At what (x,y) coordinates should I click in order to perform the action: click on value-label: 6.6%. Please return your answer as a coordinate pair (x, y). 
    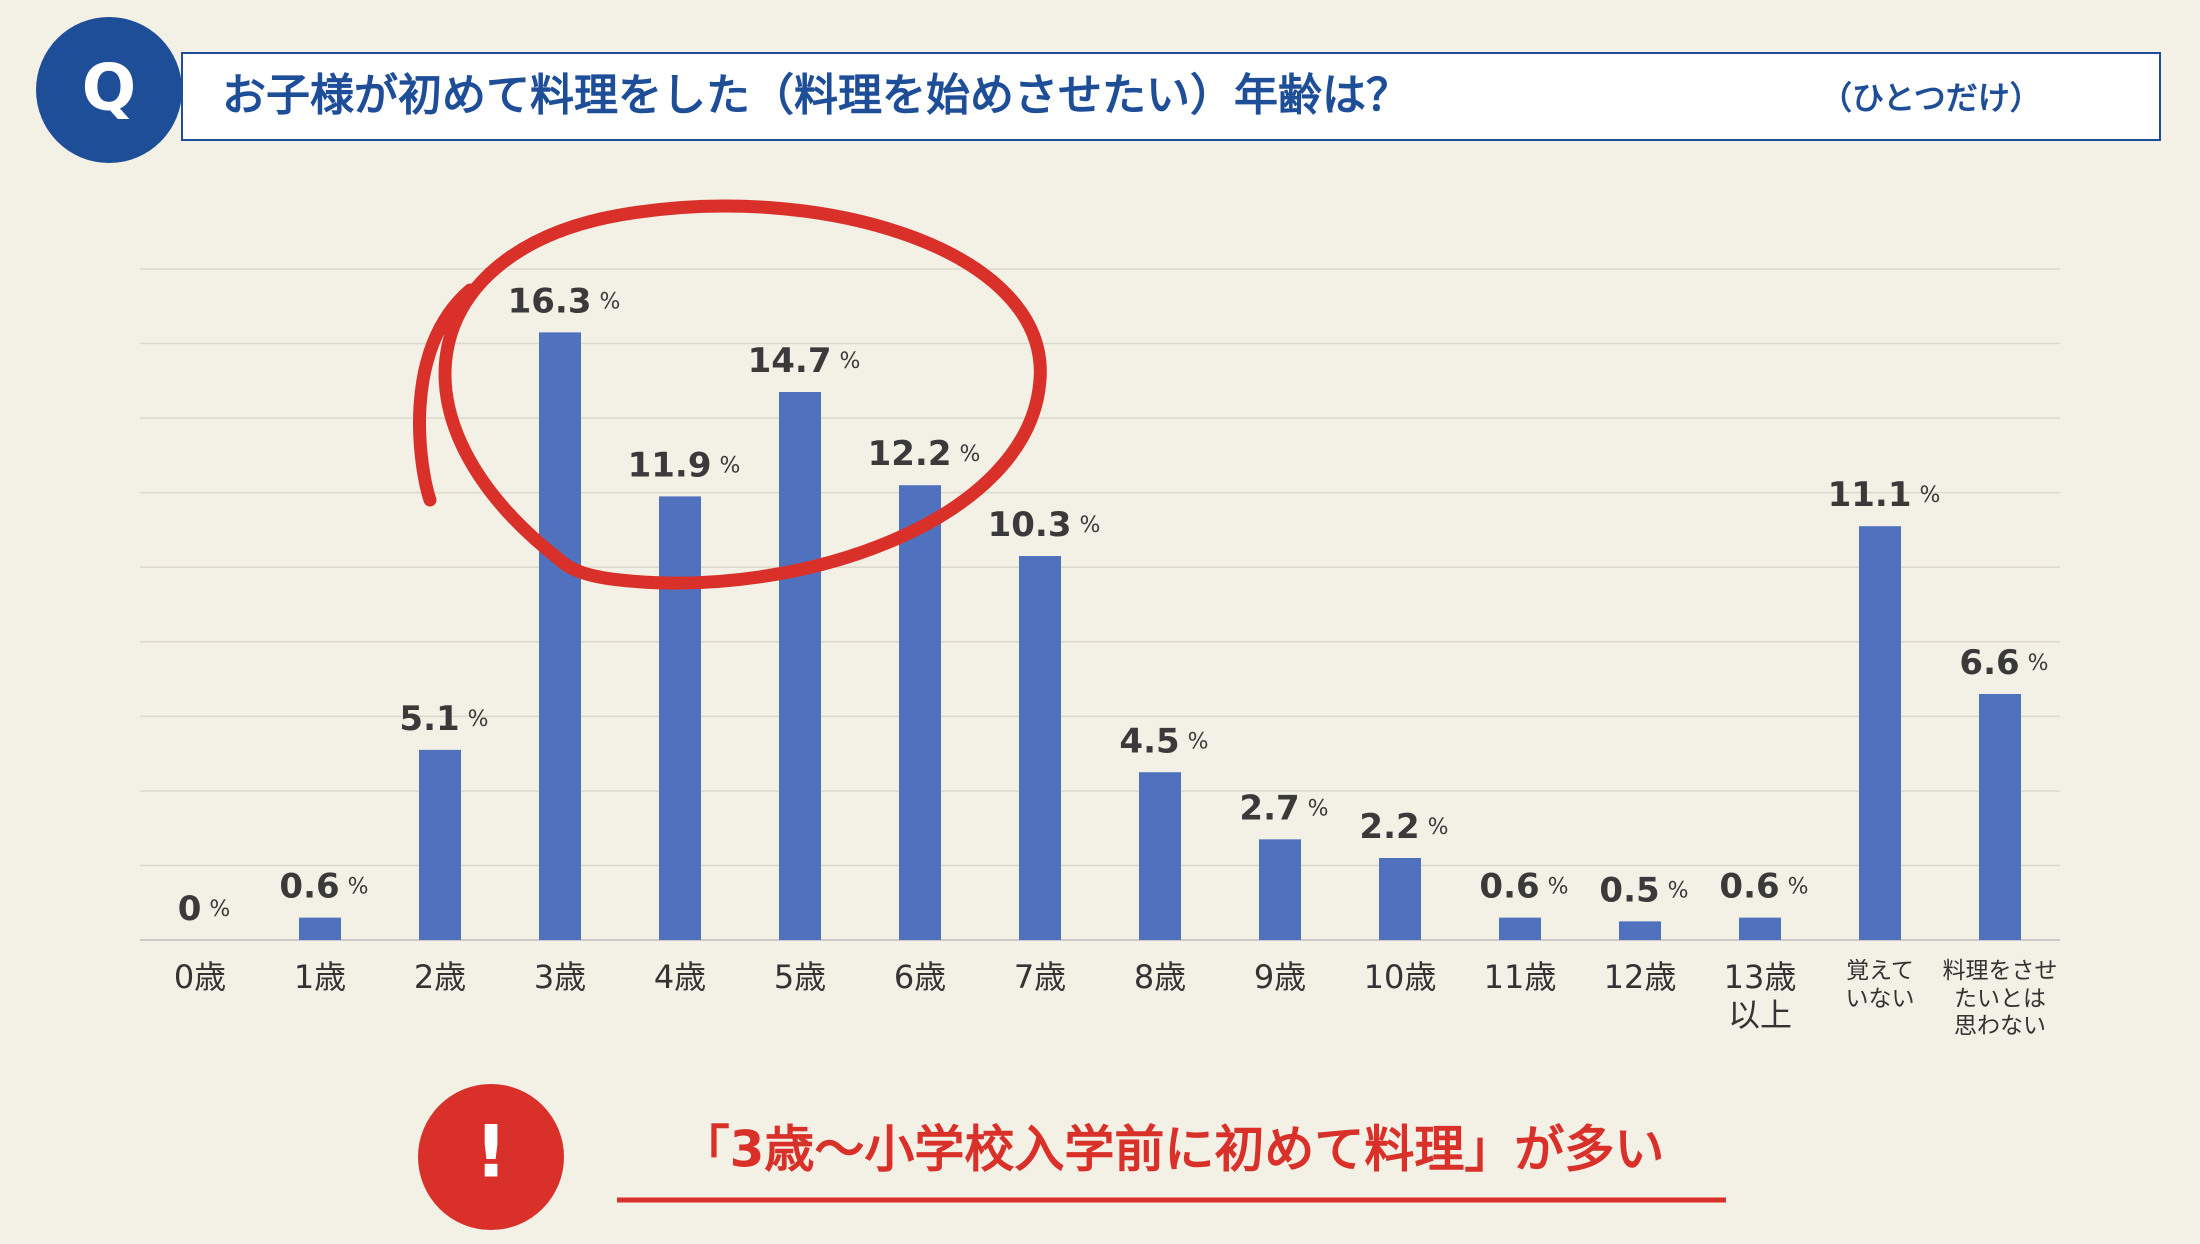
    Looking at the image, I should click on (2003, 662).